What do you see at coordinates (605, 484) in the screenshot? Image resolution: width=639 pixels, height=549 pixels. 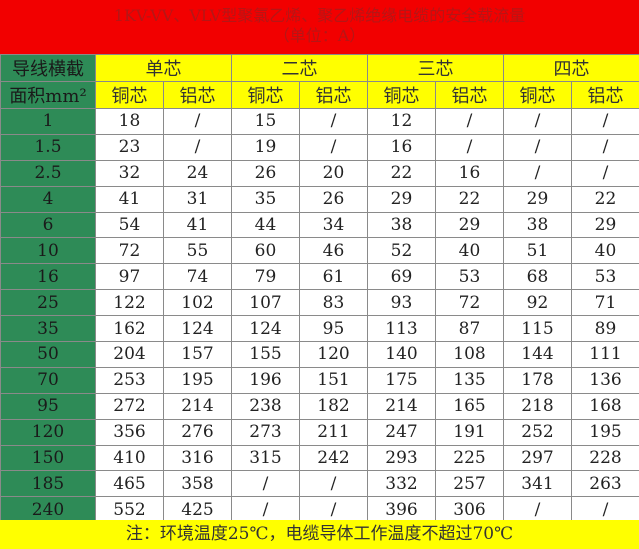 I see `ampacity-cell: 263` at bounding box center [605, 484].